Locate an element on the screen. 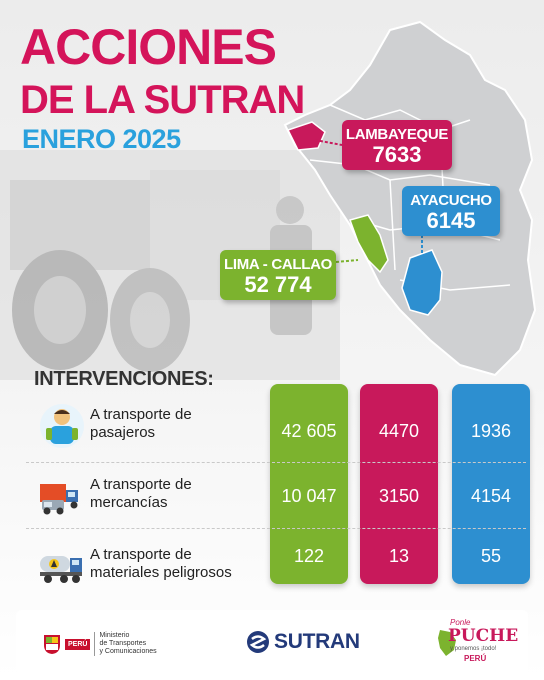 This screenshot has height=680, width=544. value-cell: 1936 is located at coordinates (491, 431).